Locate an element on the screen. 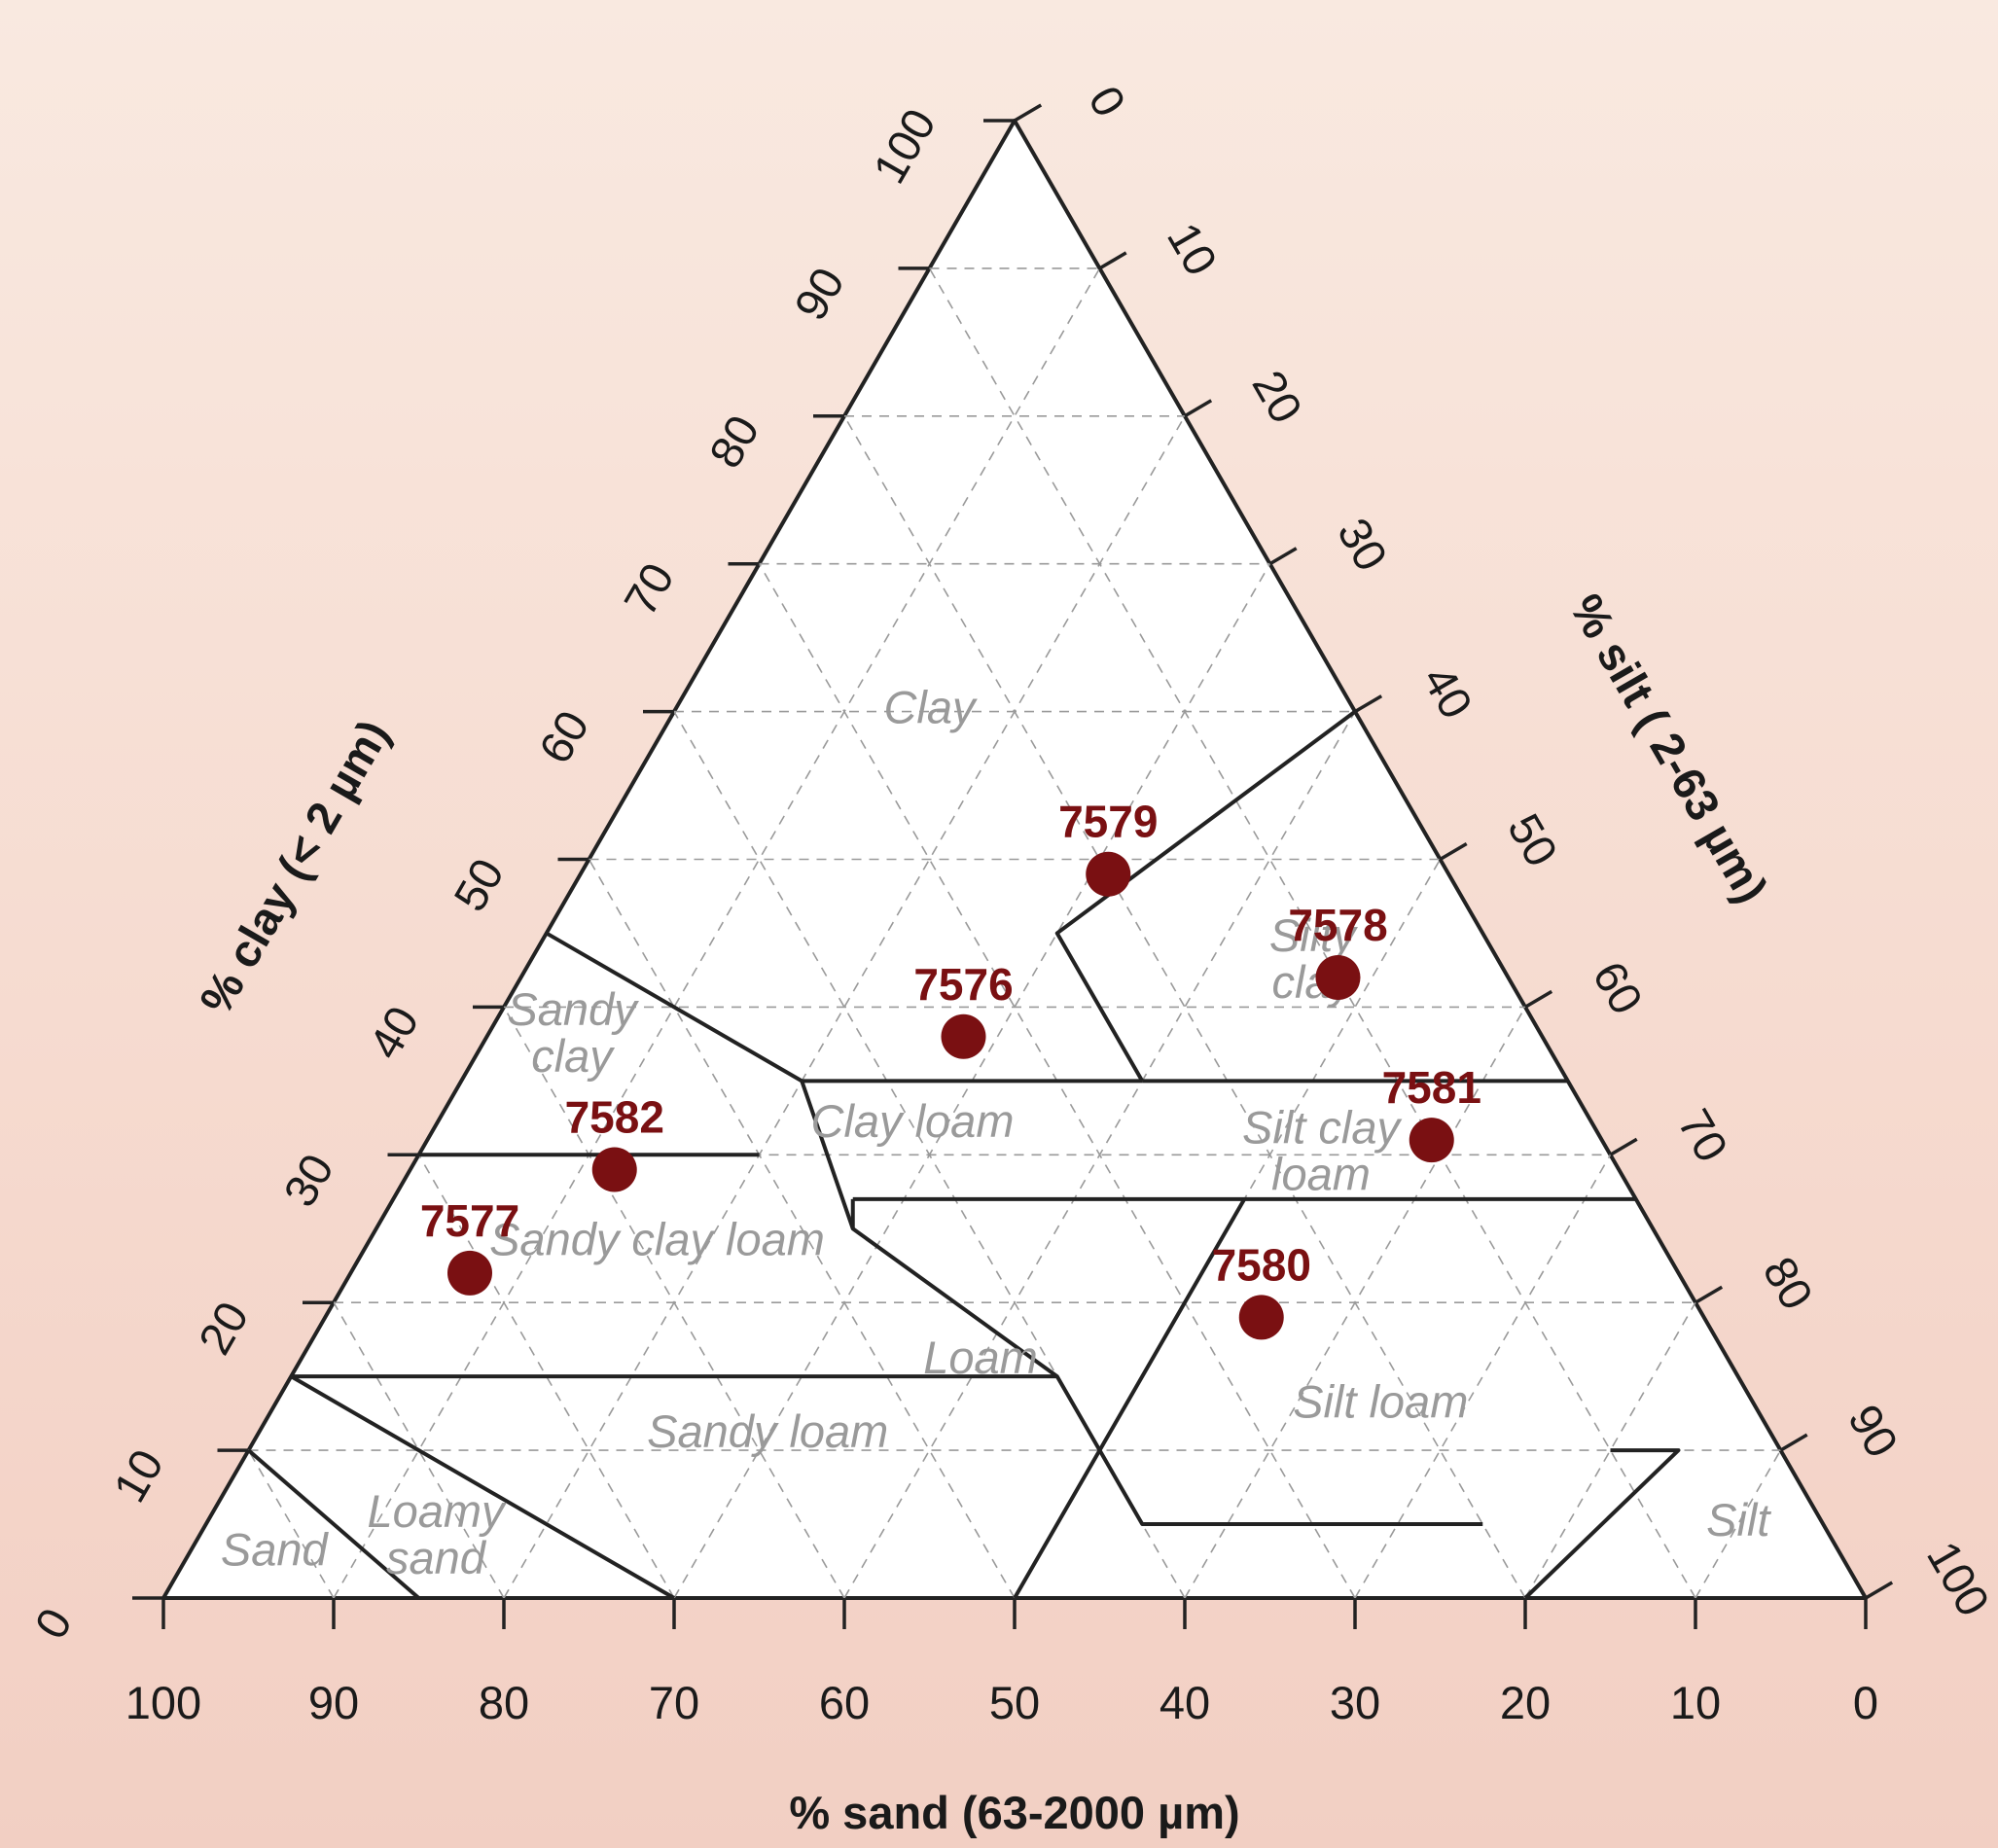 Image resolution: width=1998 pixels, height=1848 pixels. sand-tick-label: 30 is located at coordinates (1355, 1703).